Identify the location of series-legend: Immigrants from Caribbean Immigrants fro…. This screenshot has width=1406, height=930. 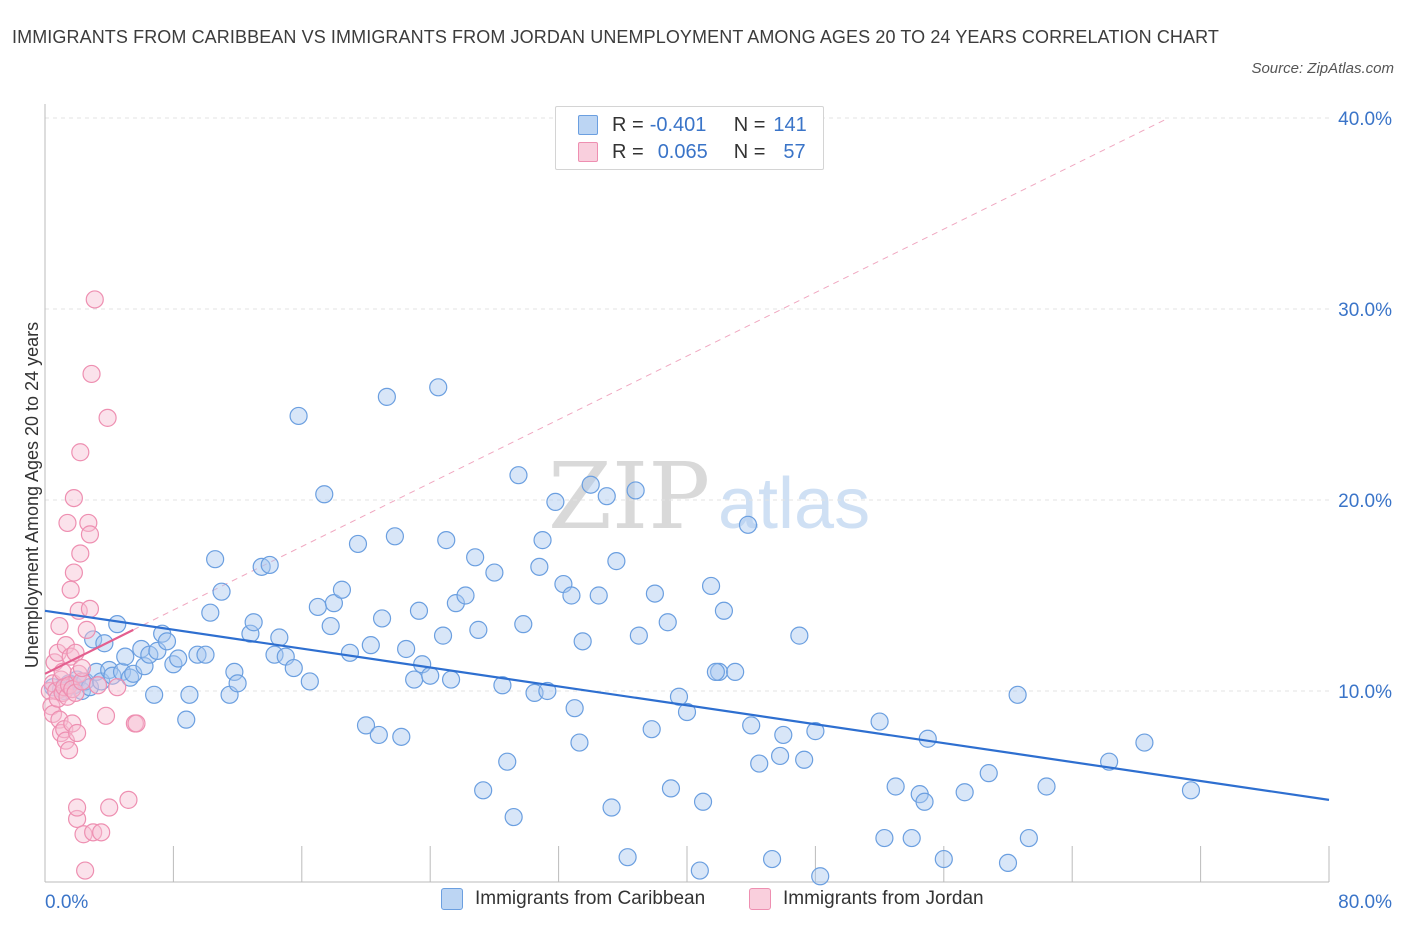
(703, 902).